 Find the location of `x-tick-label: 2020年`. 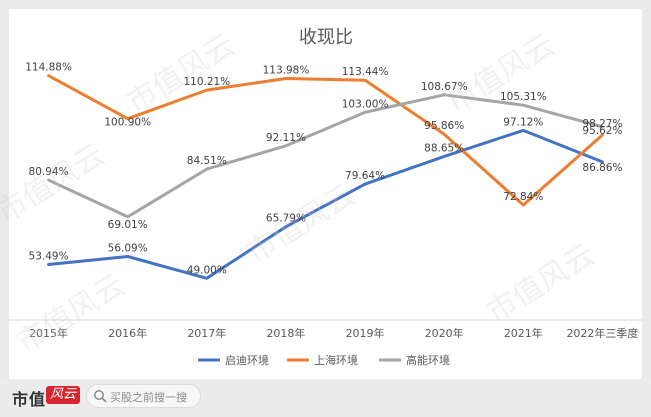

x-tick-label: 2020年 is located at coordinates (444, 333).